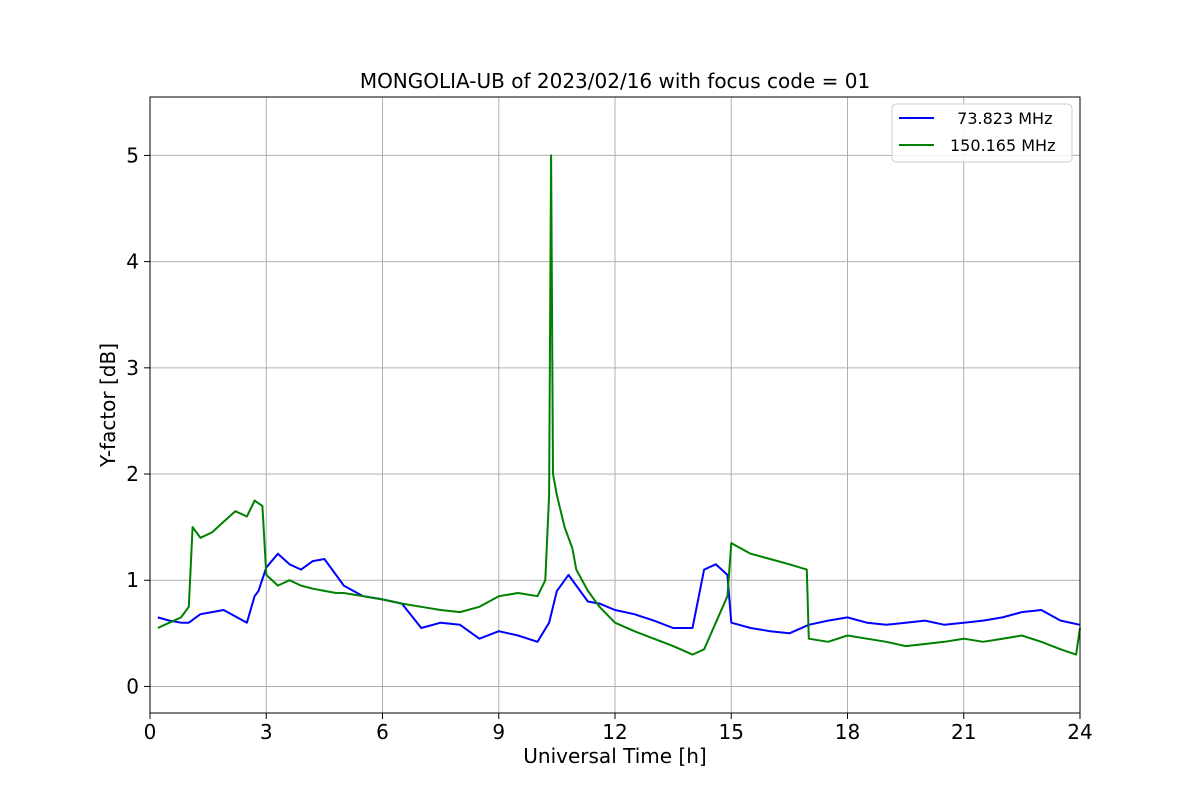 The width and height of the screenshot is (1200, 805). What do you see at coordinates (108, 405) in the screenshot?
I see `y-axis-label: Y-factor [dB]` at bounding box center [108, 405].